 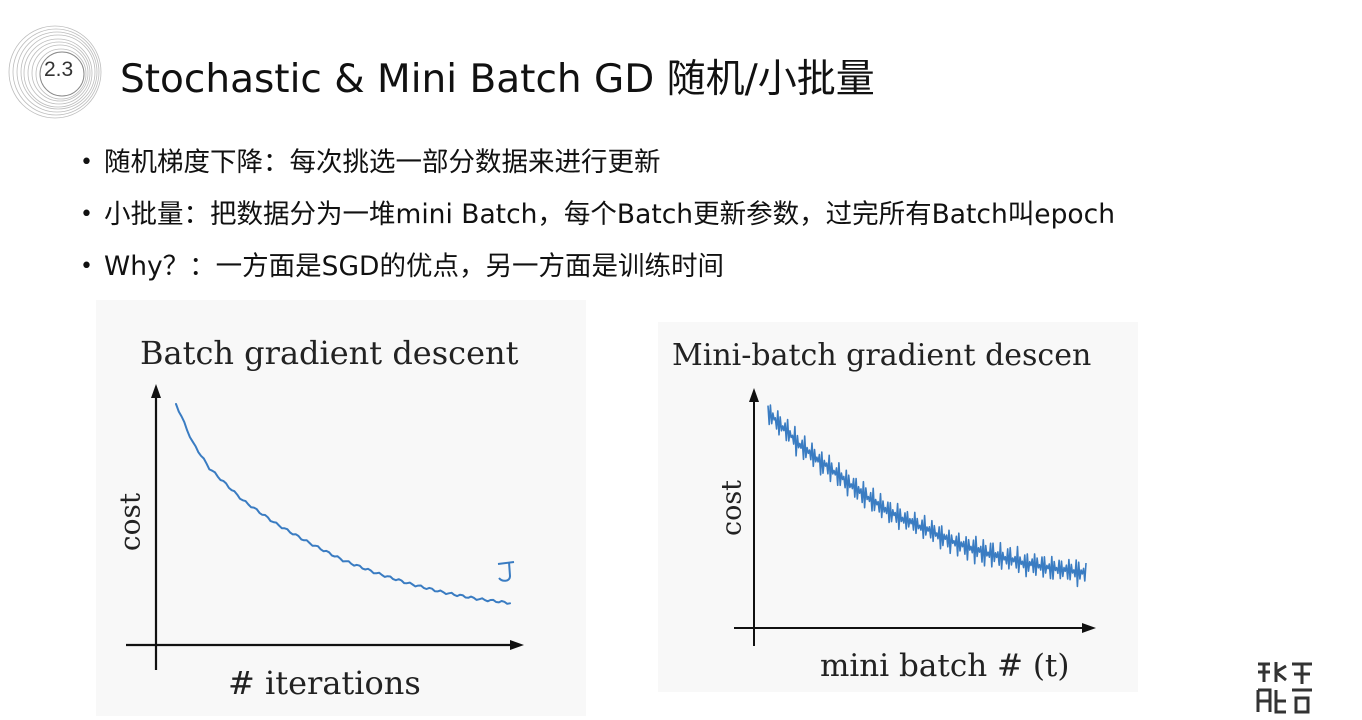 I want to click on batch-gd-plot, so click(x=325, y=527).